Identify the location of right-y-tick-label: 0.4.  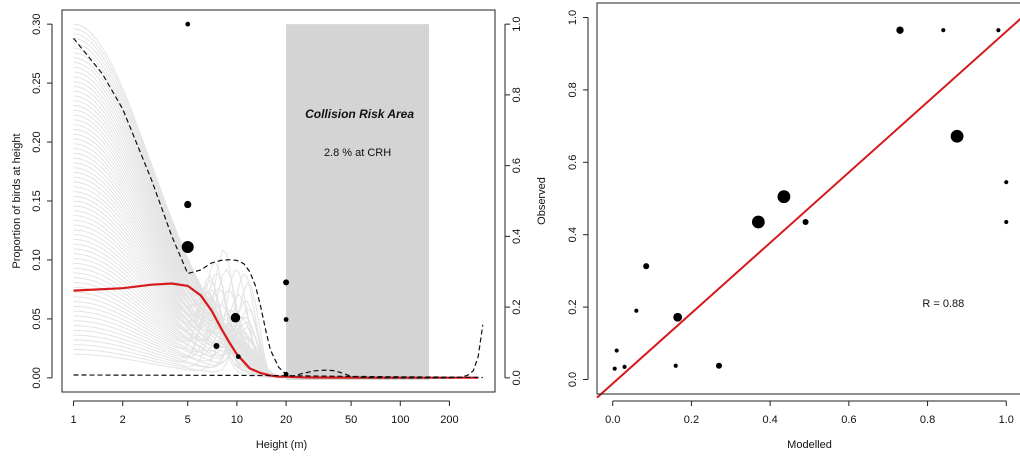
(573, 234).